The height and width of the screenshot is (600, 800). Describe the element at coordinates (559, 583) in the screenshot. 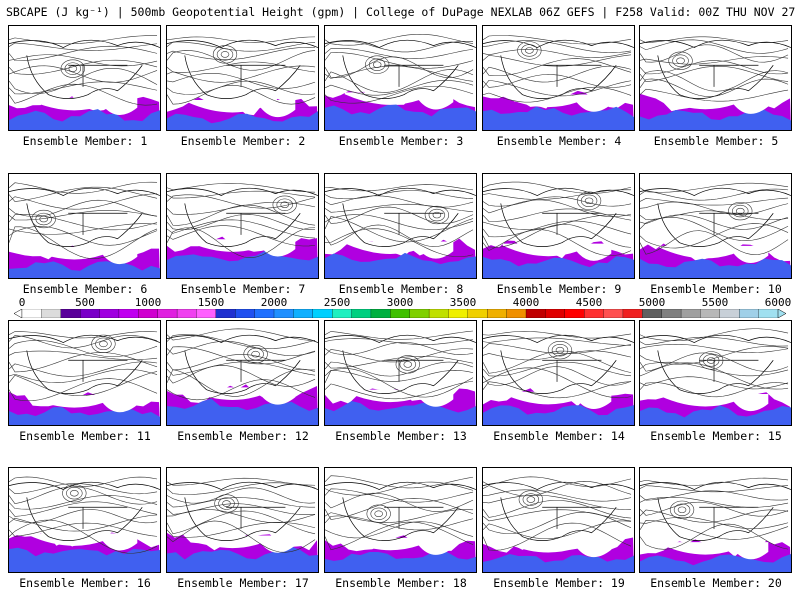

I see `ensemble-member-label: Ensemble Member: 19` at that location.